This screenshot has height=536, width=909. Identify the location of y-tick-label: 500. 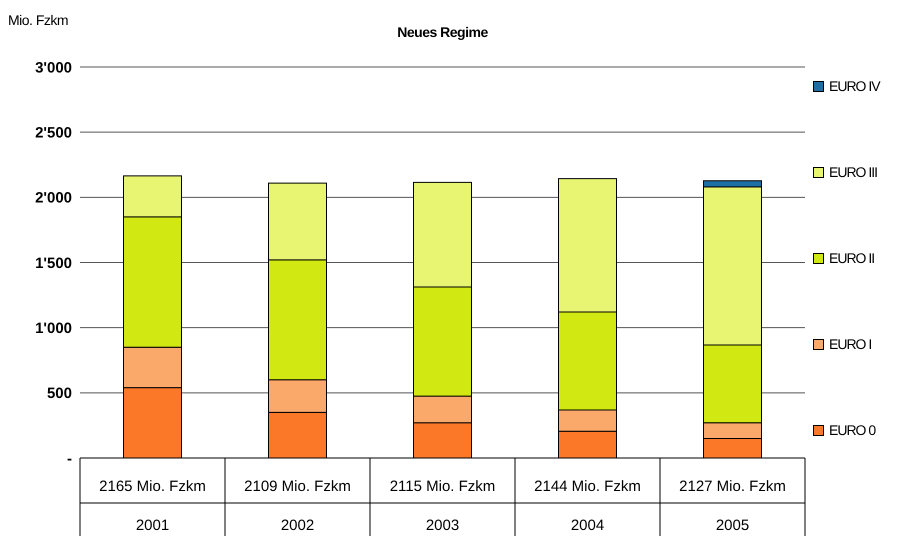
(59, 393).